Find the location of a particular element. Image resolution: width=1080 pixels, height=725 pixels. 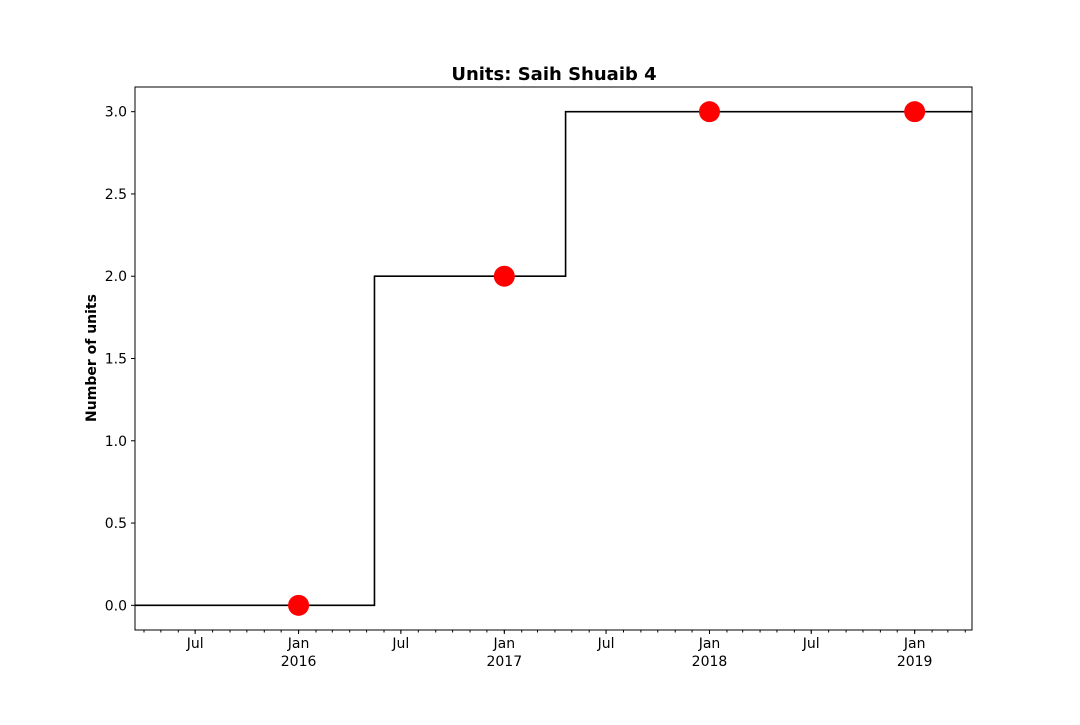

y-axis-label: Number of units is located at coordinates (92, 358).